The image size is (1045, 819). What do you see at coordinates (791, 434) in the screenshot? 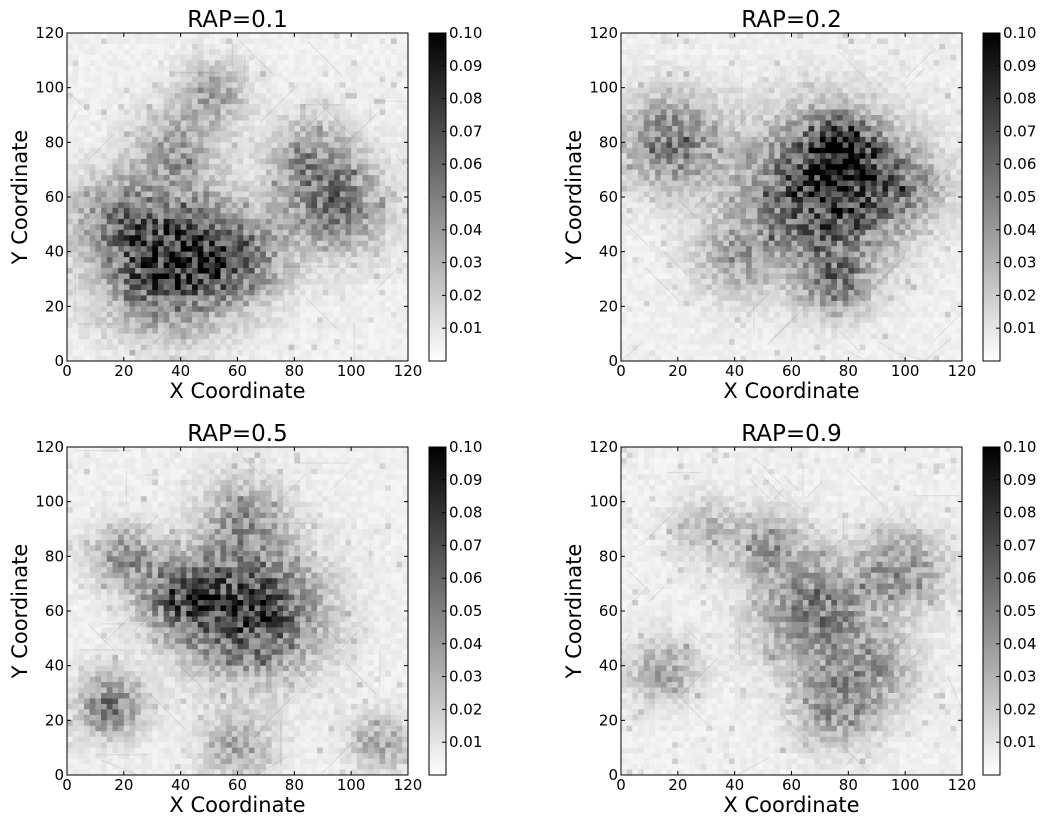
I see `chart-title: RAP=0.9` at bounding box center [791, 434].